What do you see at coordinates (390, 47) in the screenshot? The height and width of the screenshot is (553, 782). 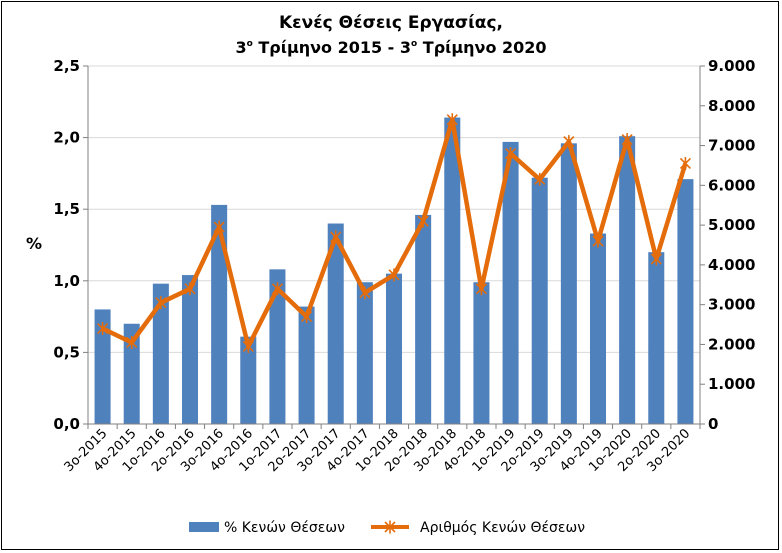 I see `chart-title-line2: 3ο Τρίμηνο 2015 - 3ο Τρίμηνο 2020` at bounding box center [390, 47].